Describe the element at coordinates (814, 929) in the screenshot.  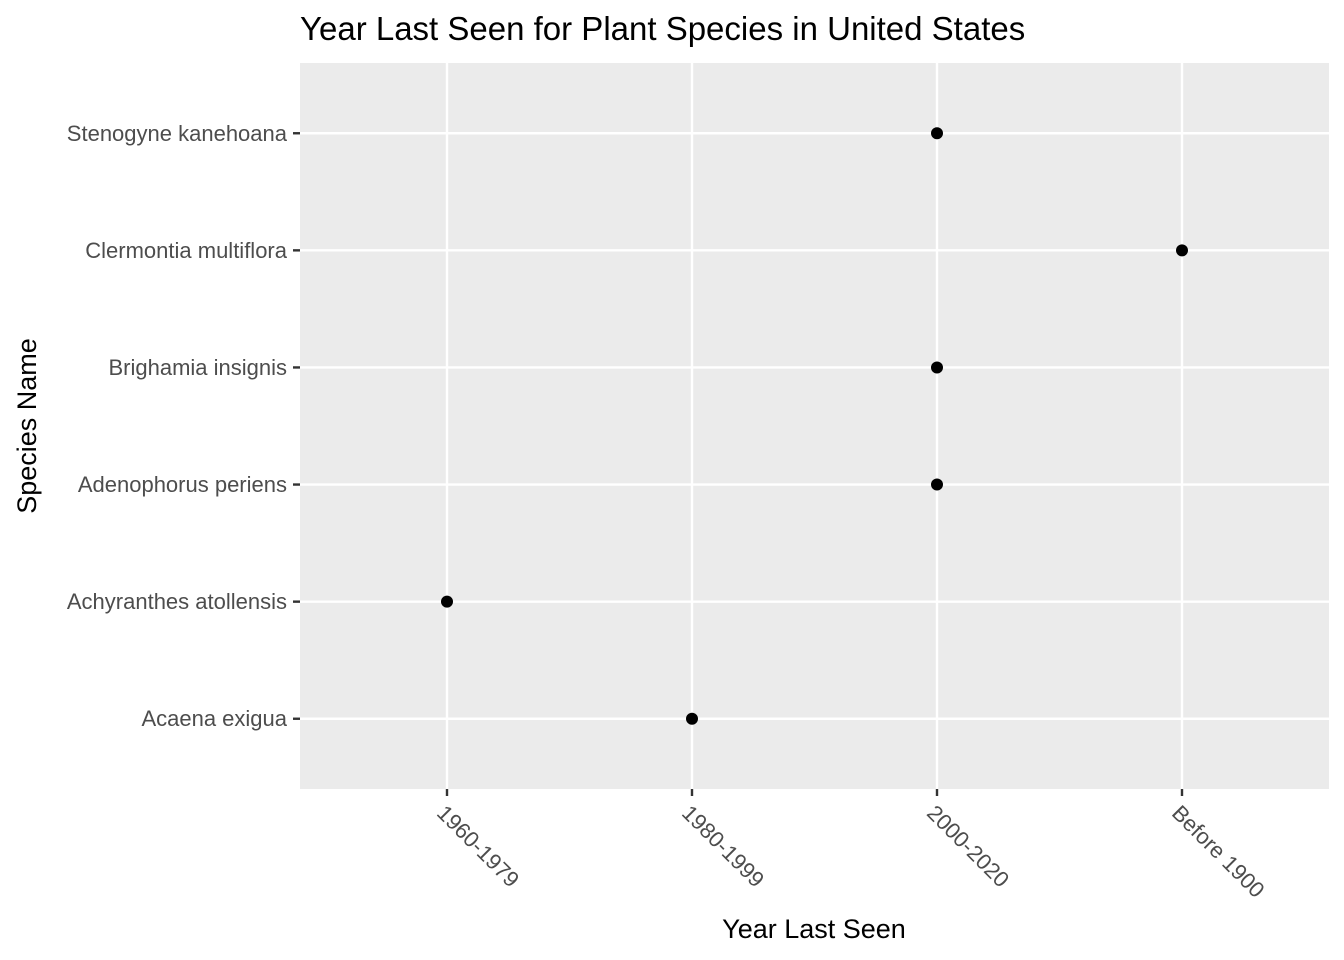
I see `x-axis-title: Year Last Seen` at that location.